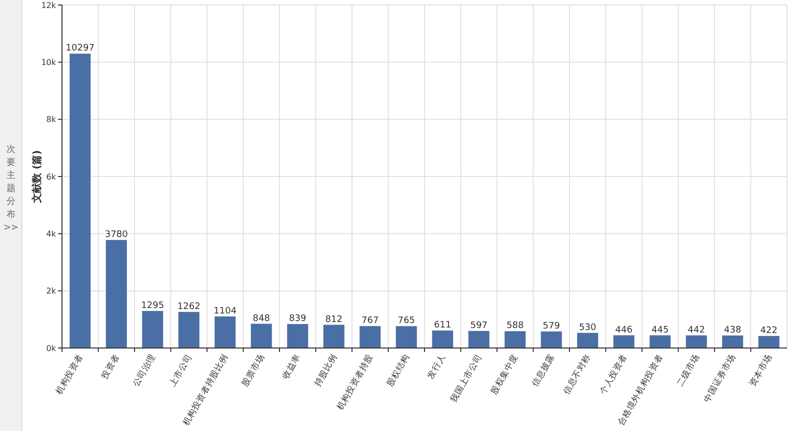  What do you see at coordinates (225, 311) in the screenshot?
I see `data-label: 1104` at bounding box center [225, 311].